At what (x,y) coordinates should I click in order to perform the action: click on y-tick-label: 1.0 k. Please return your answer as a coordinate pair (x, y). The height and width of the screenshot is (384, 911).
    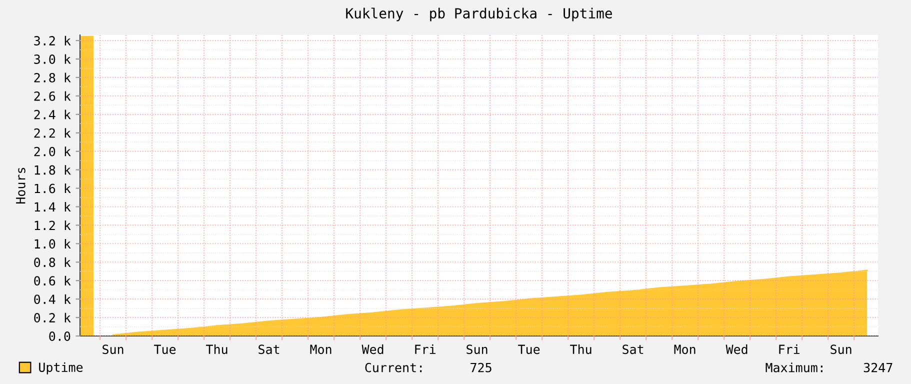
    Looking at the image, I should click on (52, 243).